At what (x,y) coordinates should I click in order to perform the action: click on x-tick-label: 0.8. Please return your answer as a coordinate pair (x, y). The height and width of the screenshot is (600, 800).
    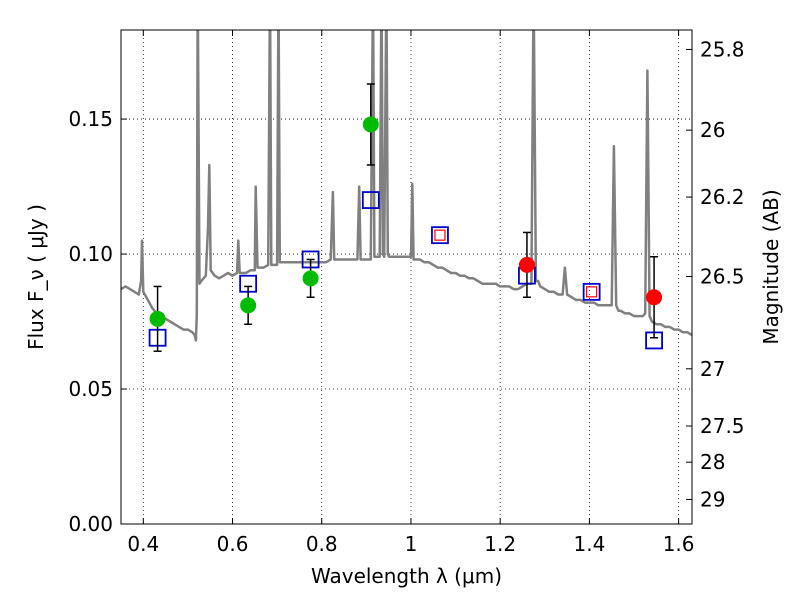
    Looking at the image, I should click on (322, 544).